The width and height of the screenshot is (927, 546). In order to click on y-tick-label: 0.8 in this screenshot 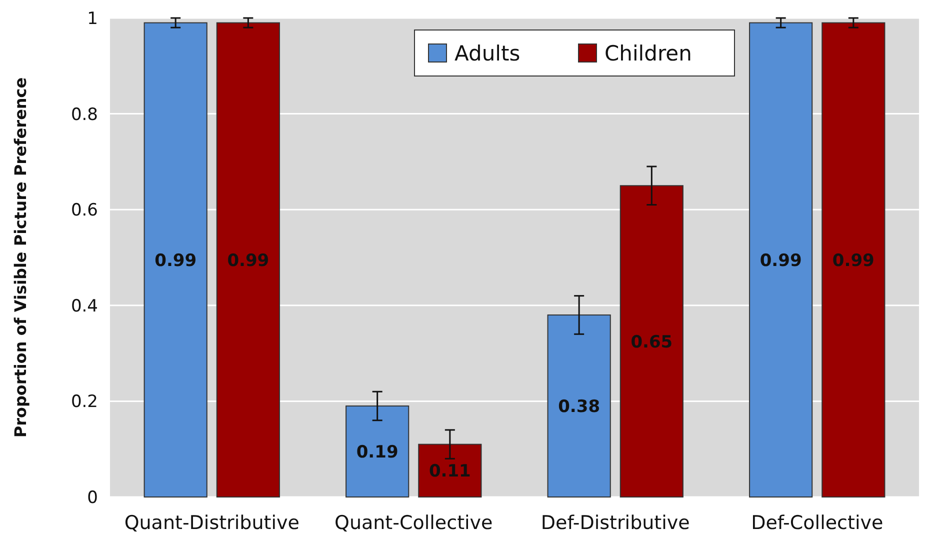, I will do `click(84, 114)`.